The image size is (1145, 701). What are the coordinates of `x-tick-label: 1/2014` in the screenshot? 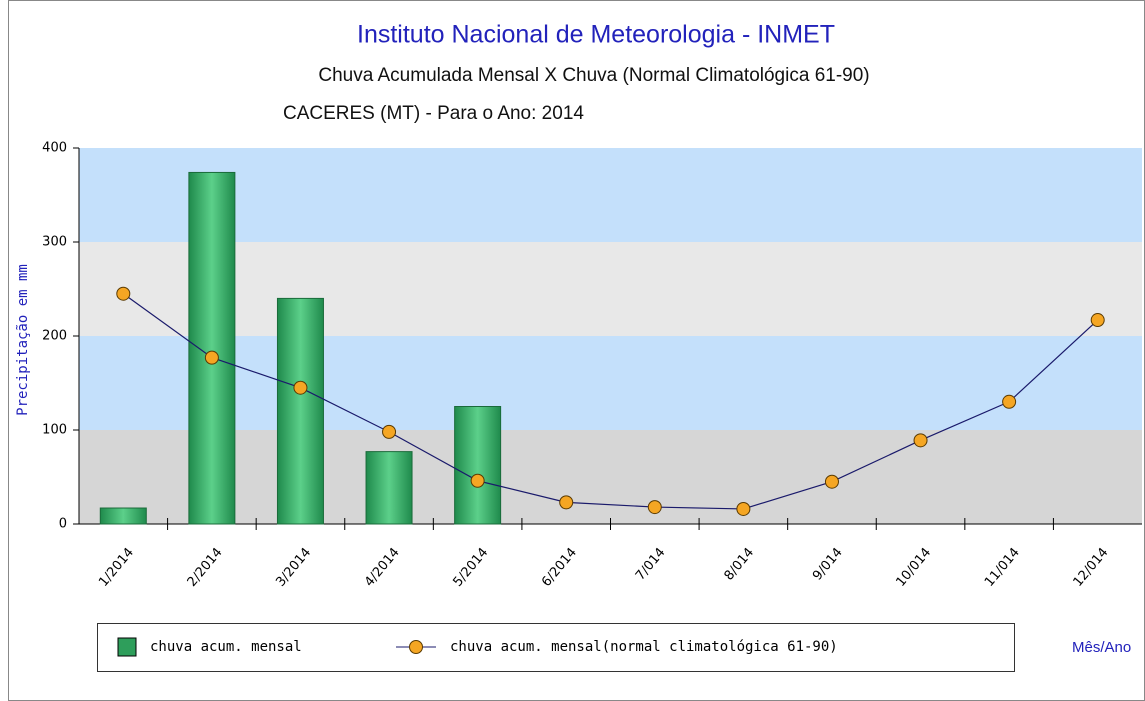 It's located at (116, 567).